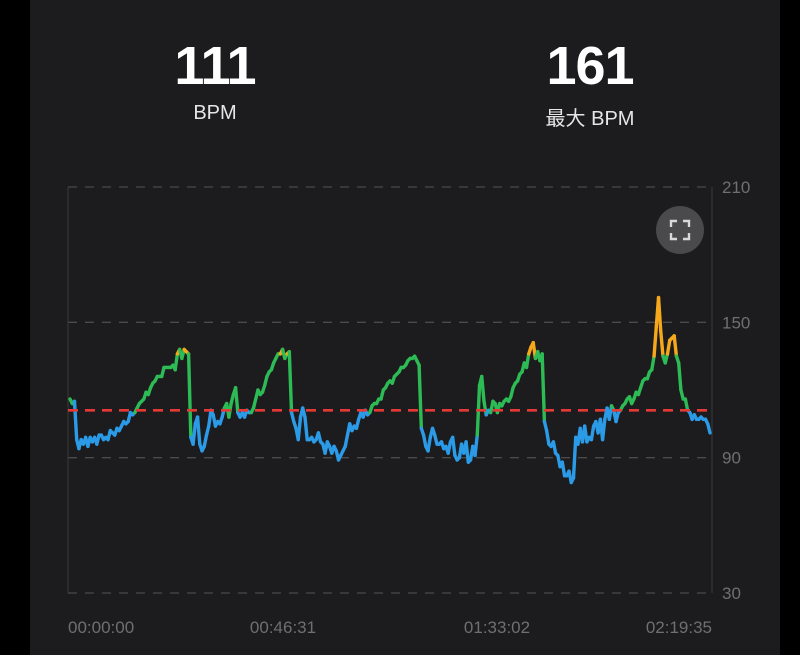 Image resolution: width=800 pixels, height=655 pixels. Describe the element at coordinates (736, 187) in the screenshot. I see `y-tick-label: 210` at that location.